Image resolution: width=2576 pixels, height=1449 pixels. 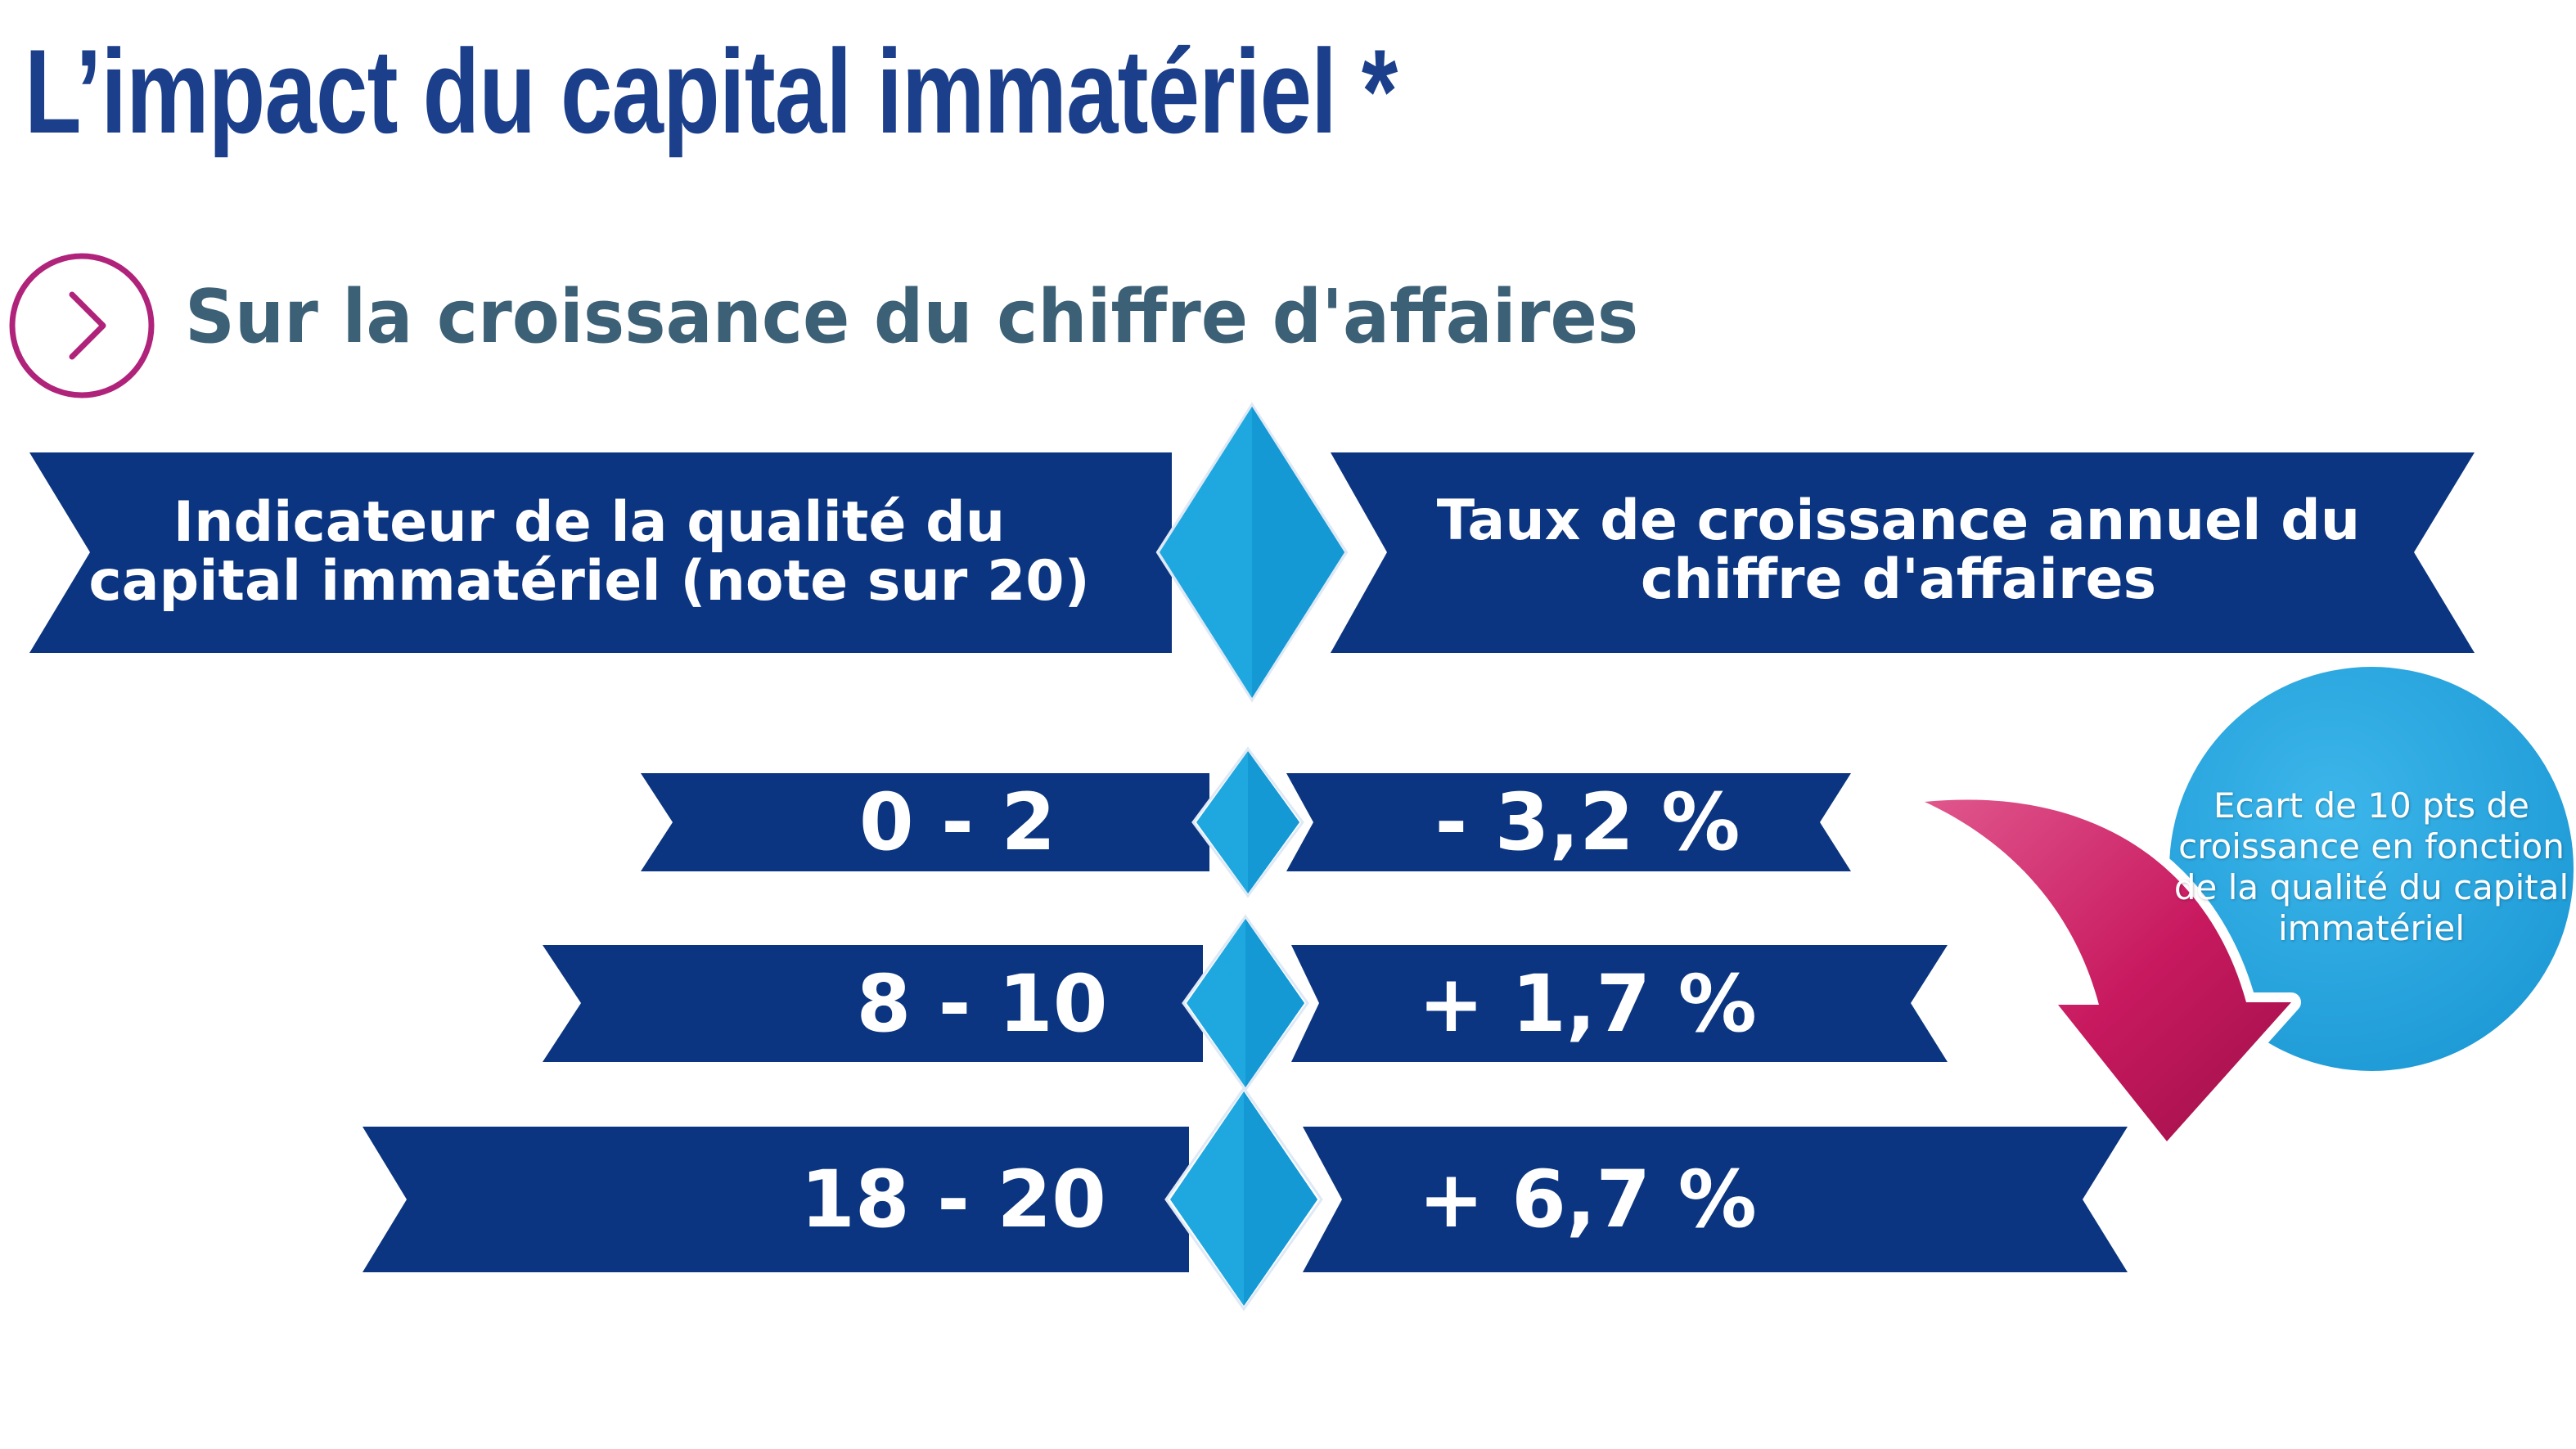 I want to click on row-3-left-banner, so click(x=776, y=1200).